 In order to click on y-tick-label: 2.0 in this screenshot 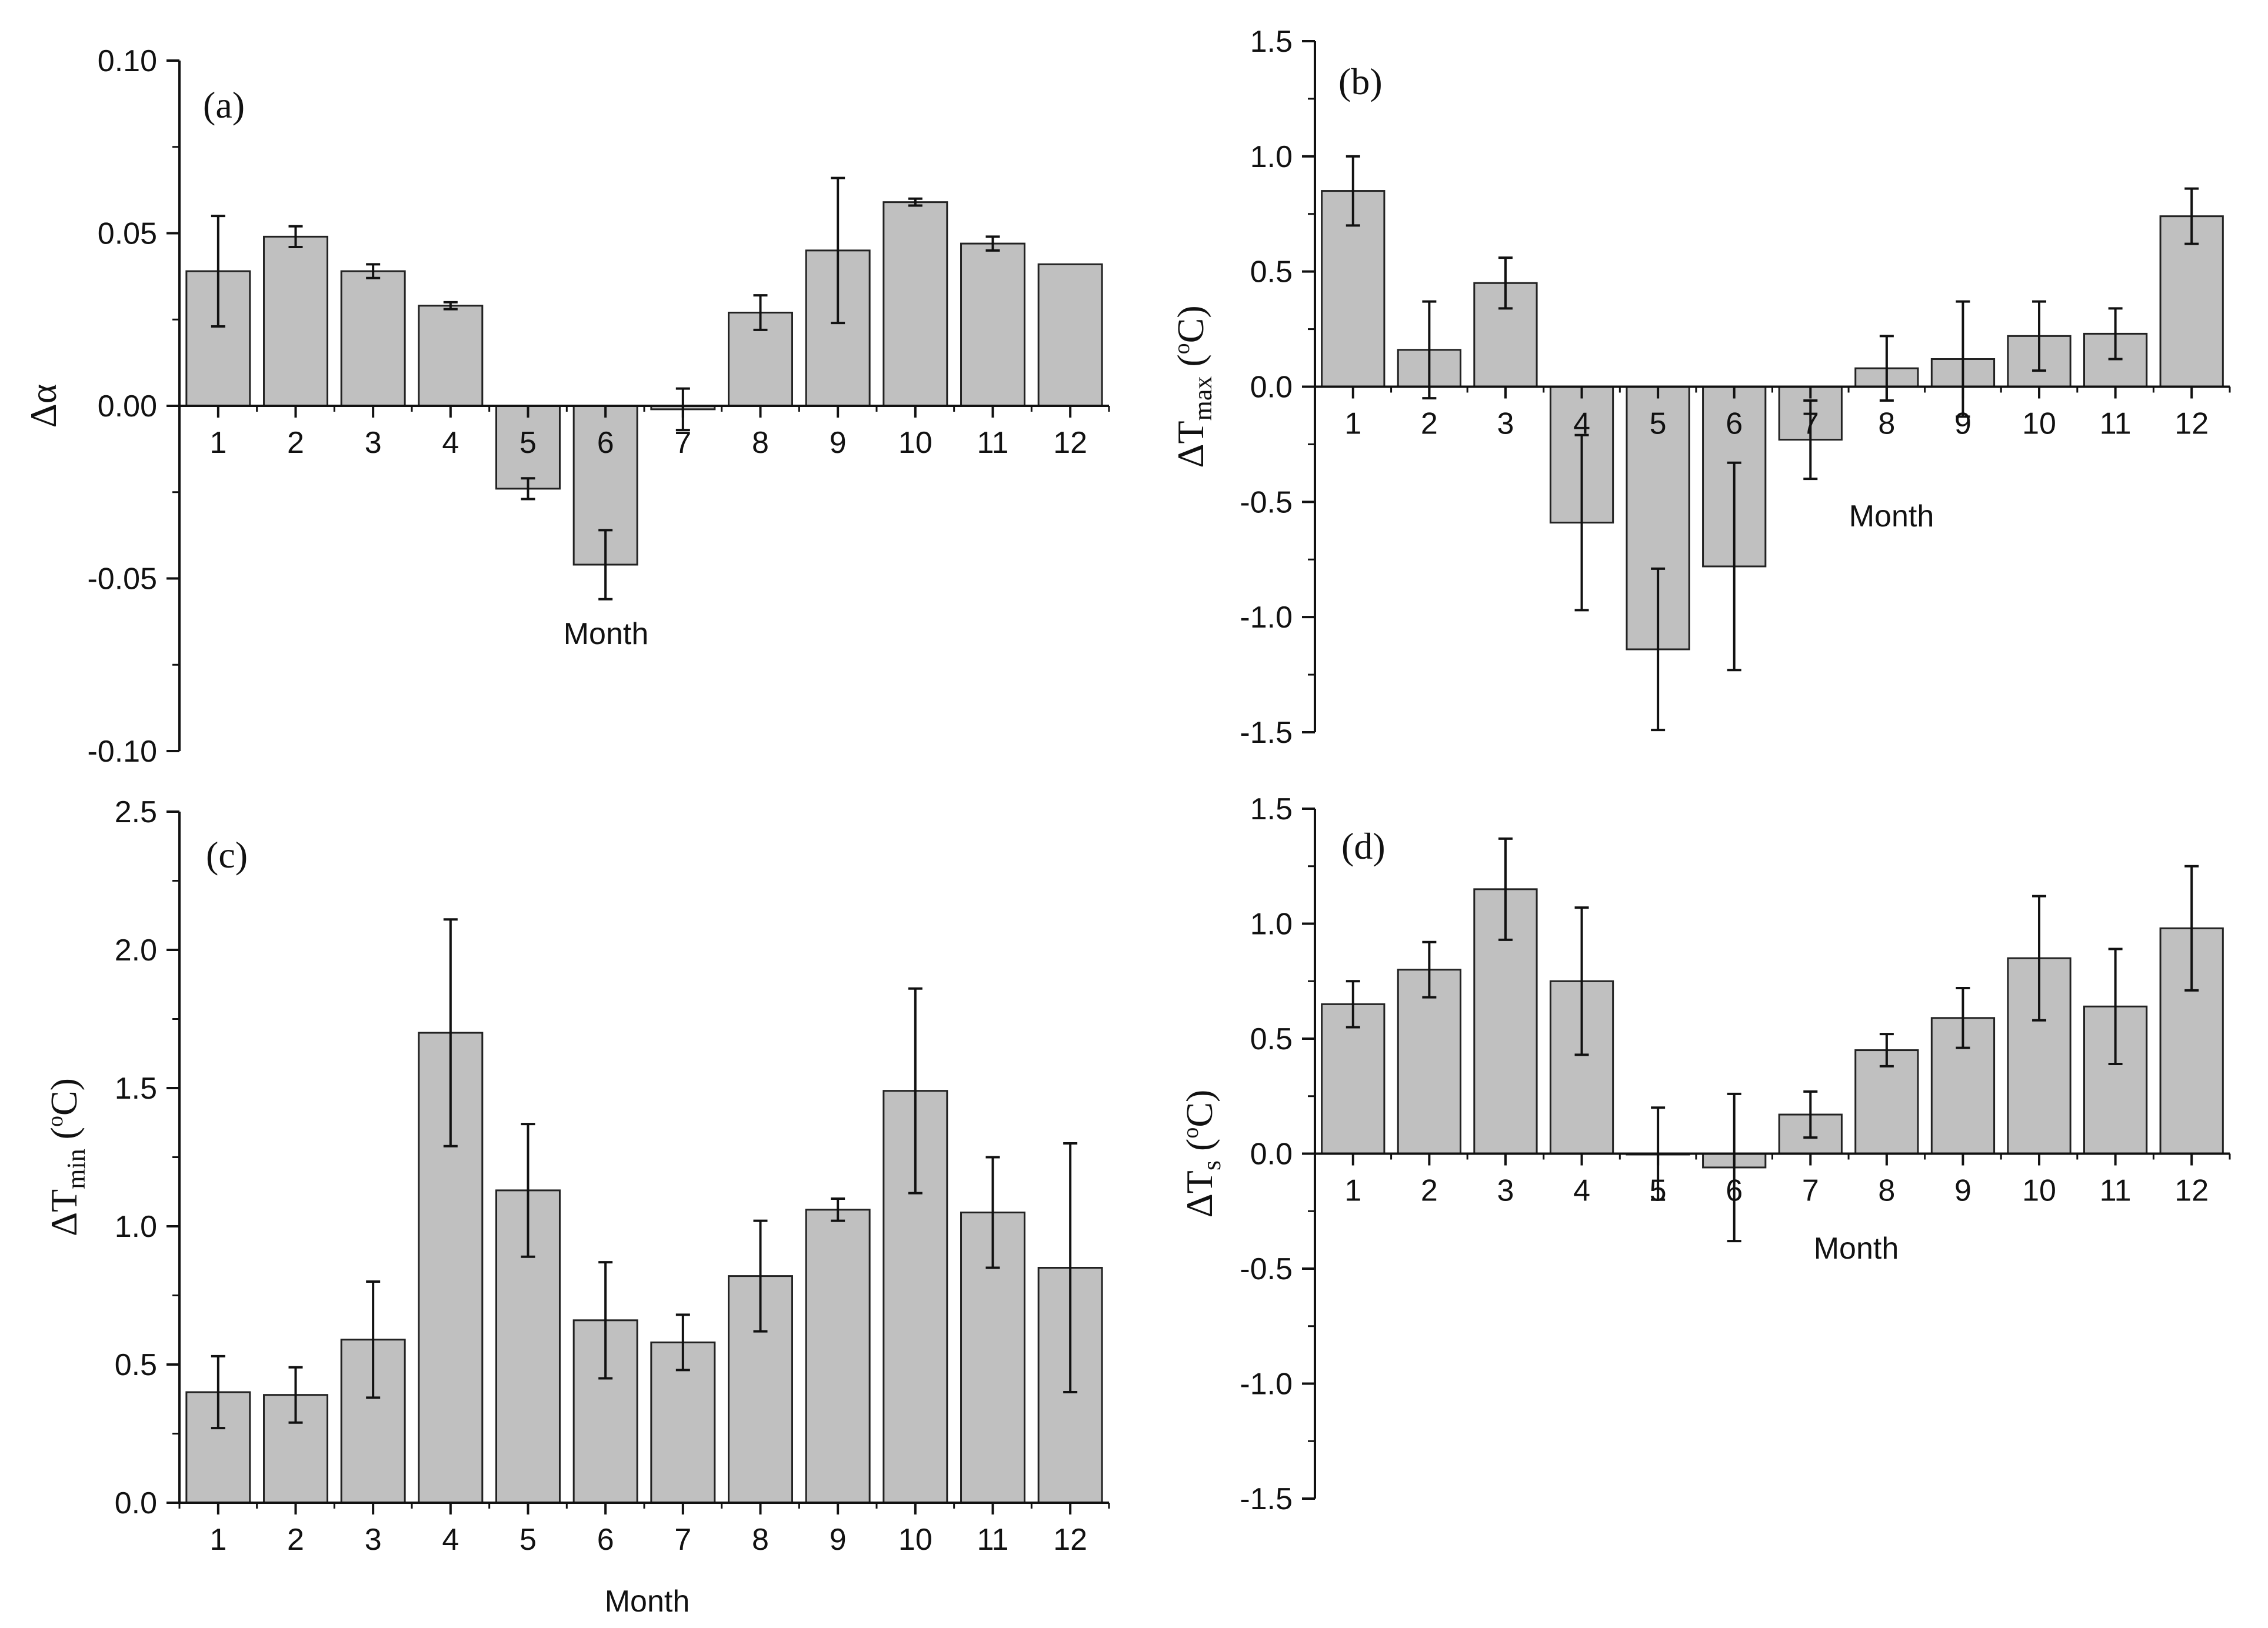, I will do `click(136, 950)`.